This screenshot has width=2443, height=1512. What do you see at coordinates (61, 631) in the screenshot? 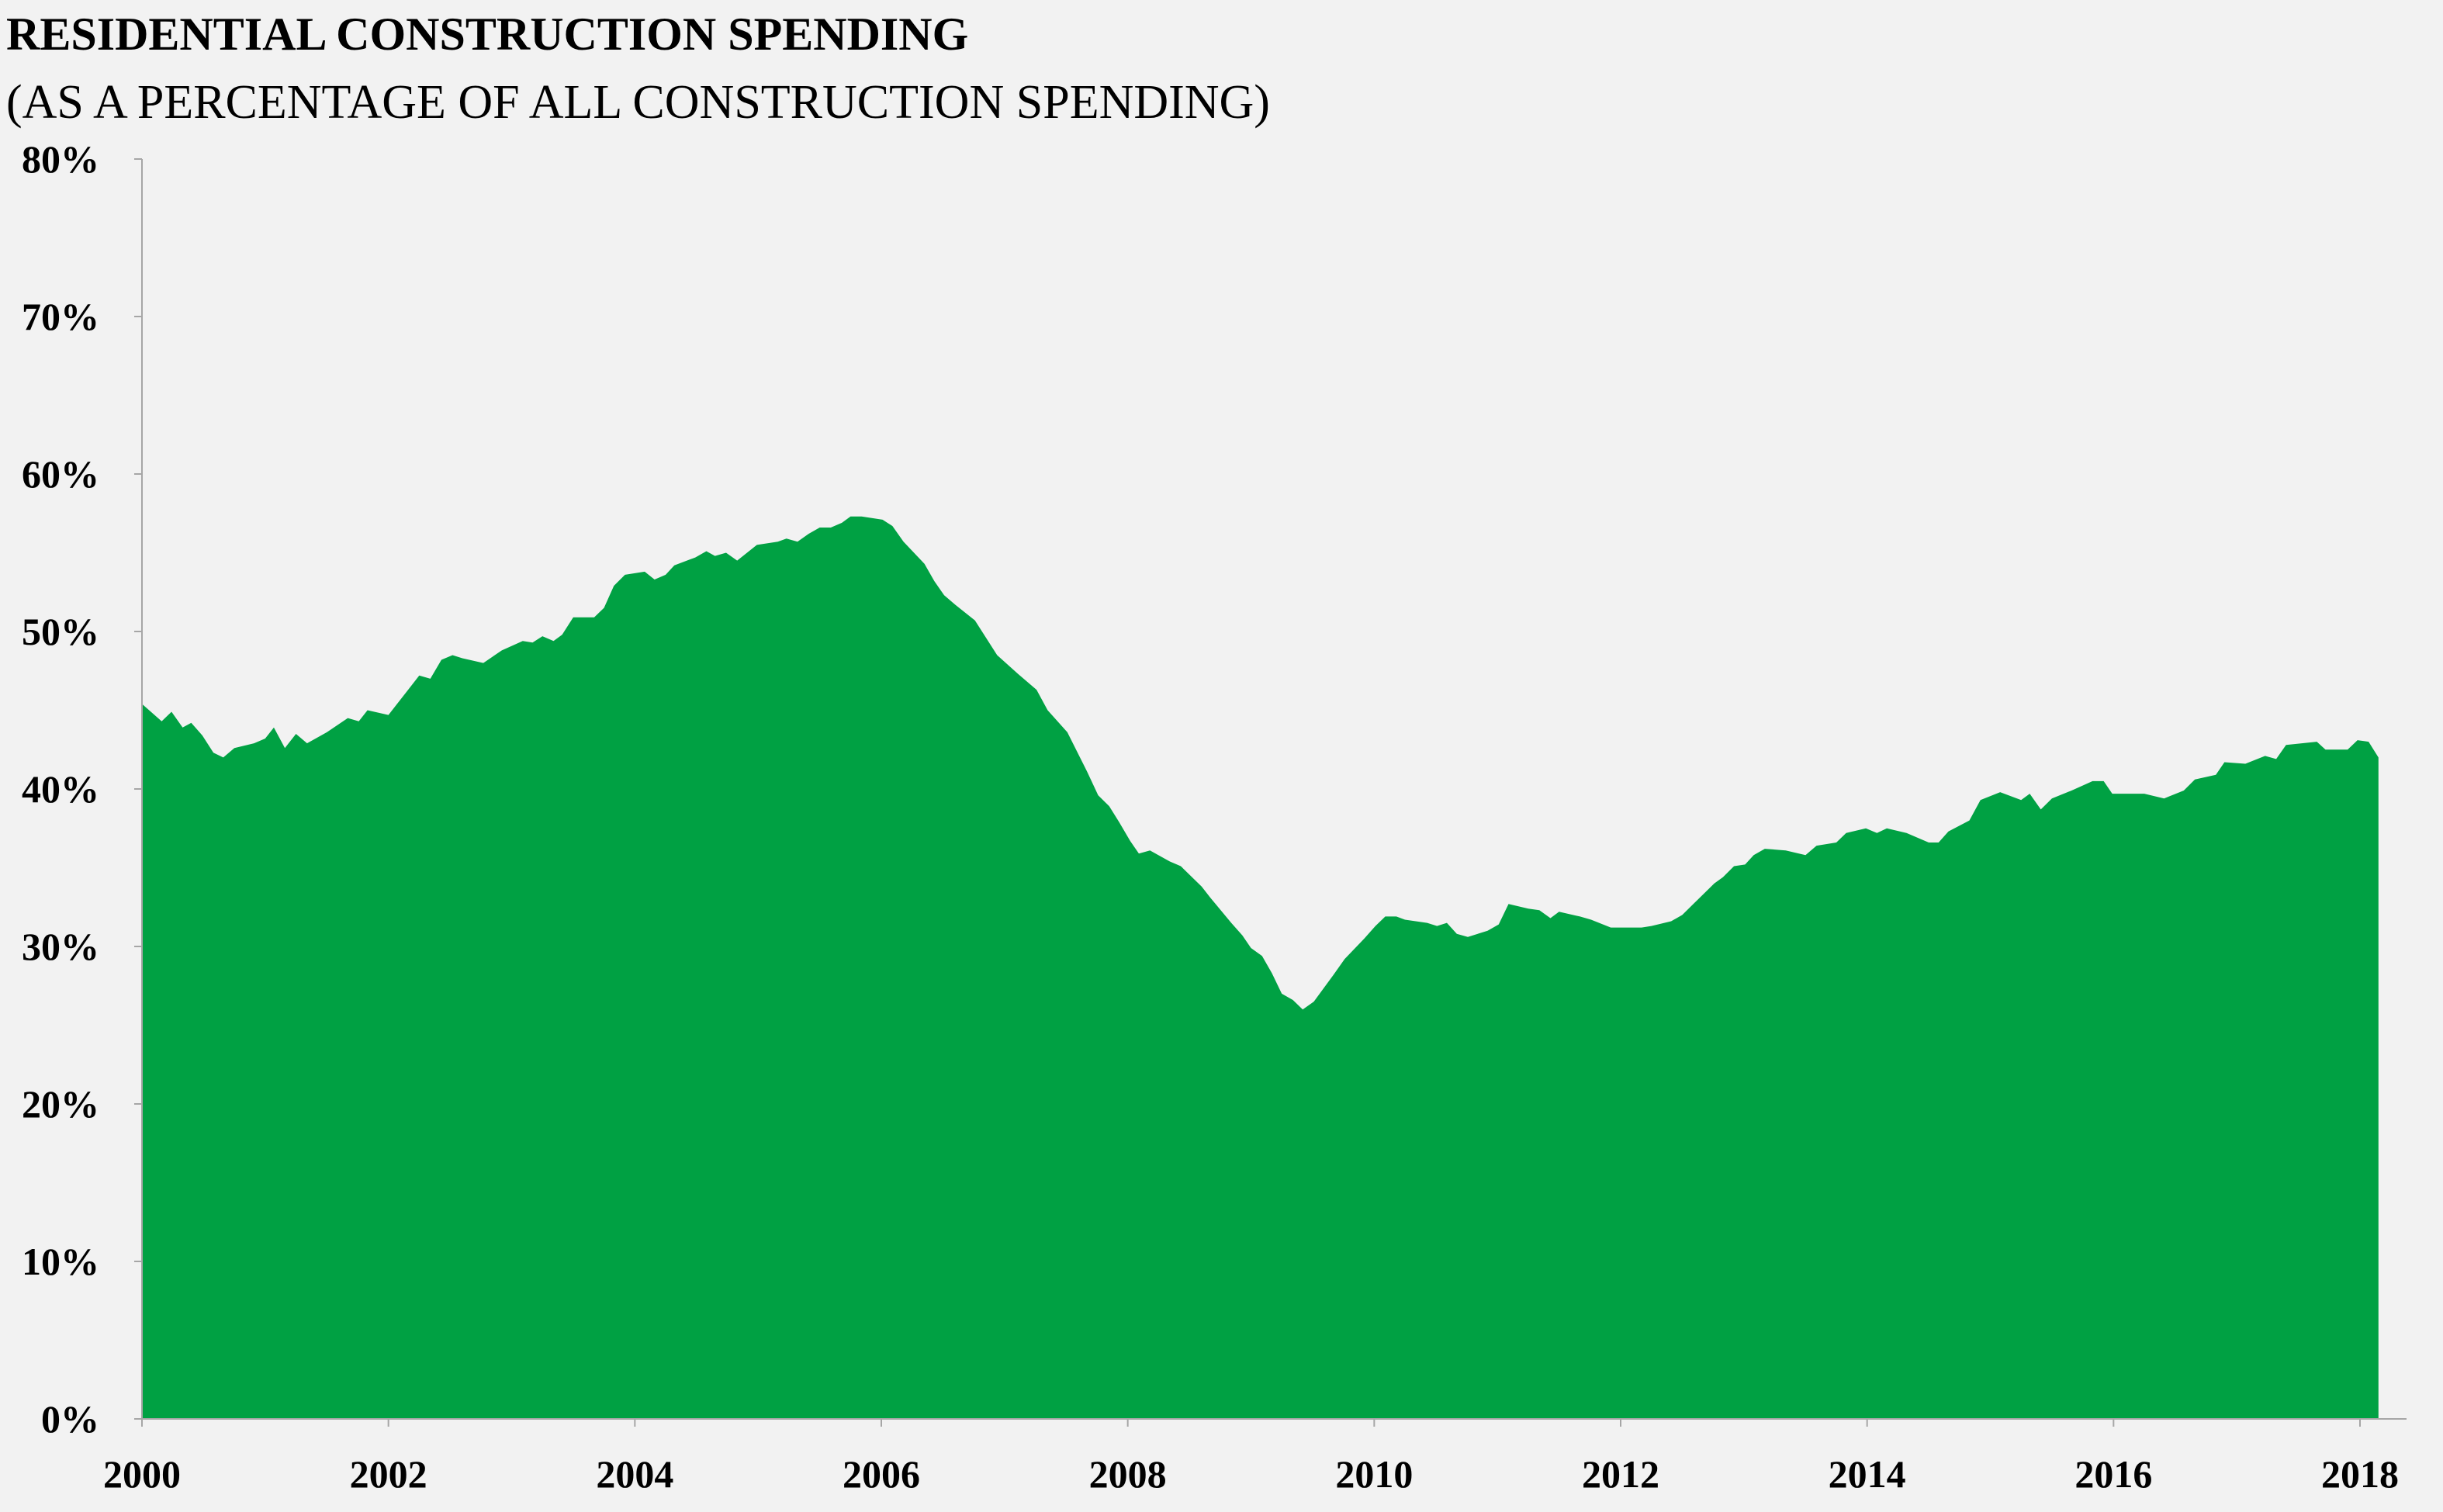
I see `y-tick-label: 50%` at bounding box center [61, 631].